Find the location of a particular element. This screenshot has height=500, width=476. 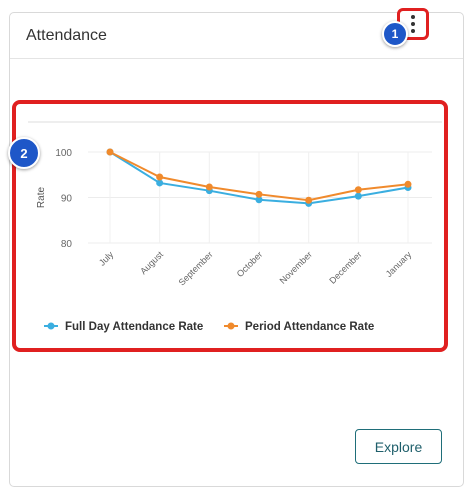

x-tick-label: October is located at coordinates (250, 264).